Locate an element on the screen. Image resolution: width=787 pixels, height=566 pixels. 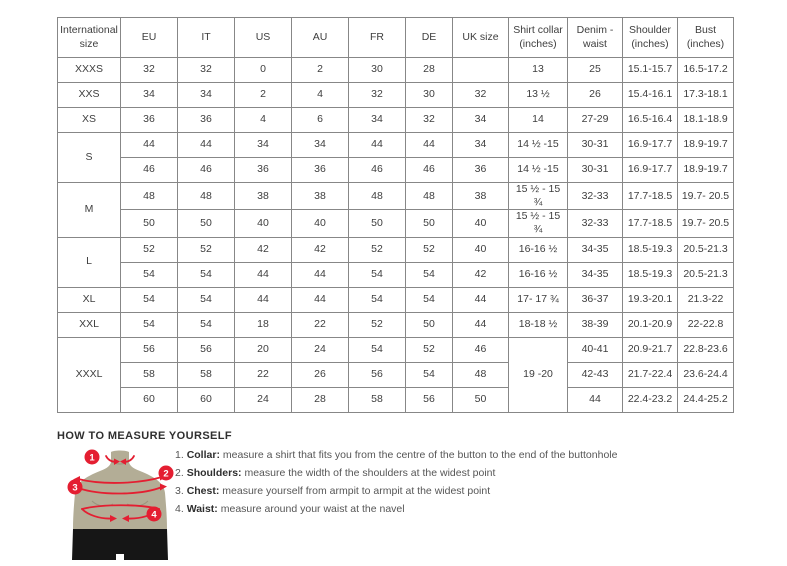
table-cell: XXL is located at coordinates (89, 324).